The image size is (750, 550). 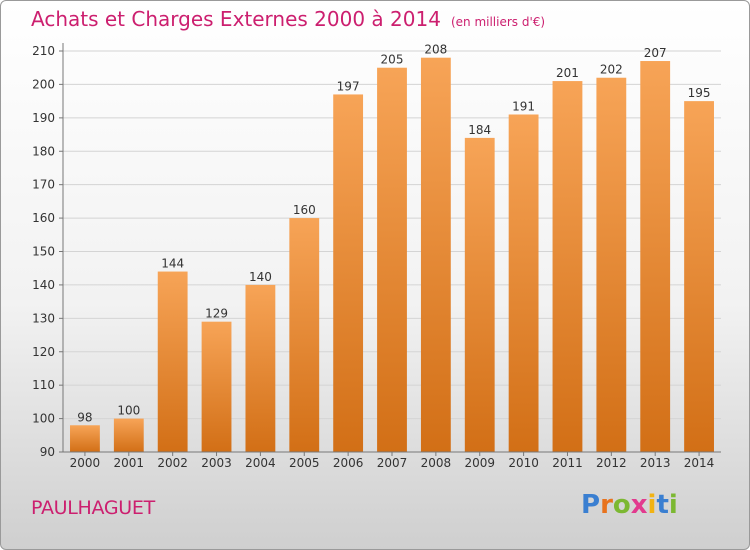 What do you see at coordinates (662, 505) in the screenshot?
I see `logo-letter: t` at bounding box center [662, 505].